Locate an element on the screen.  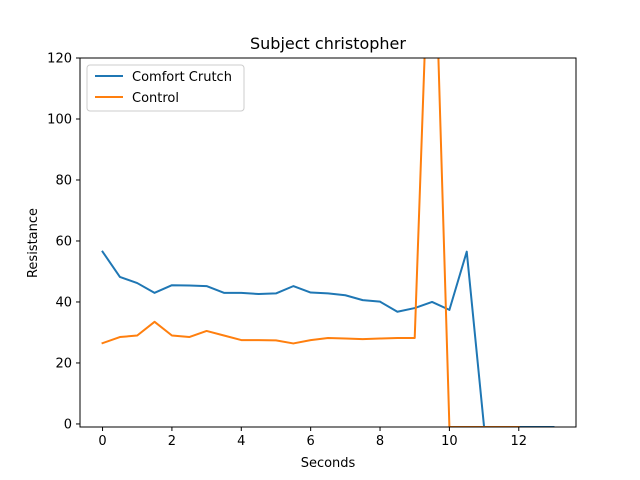
chart-title: Subject christopher is located at coordinates (328, 43).